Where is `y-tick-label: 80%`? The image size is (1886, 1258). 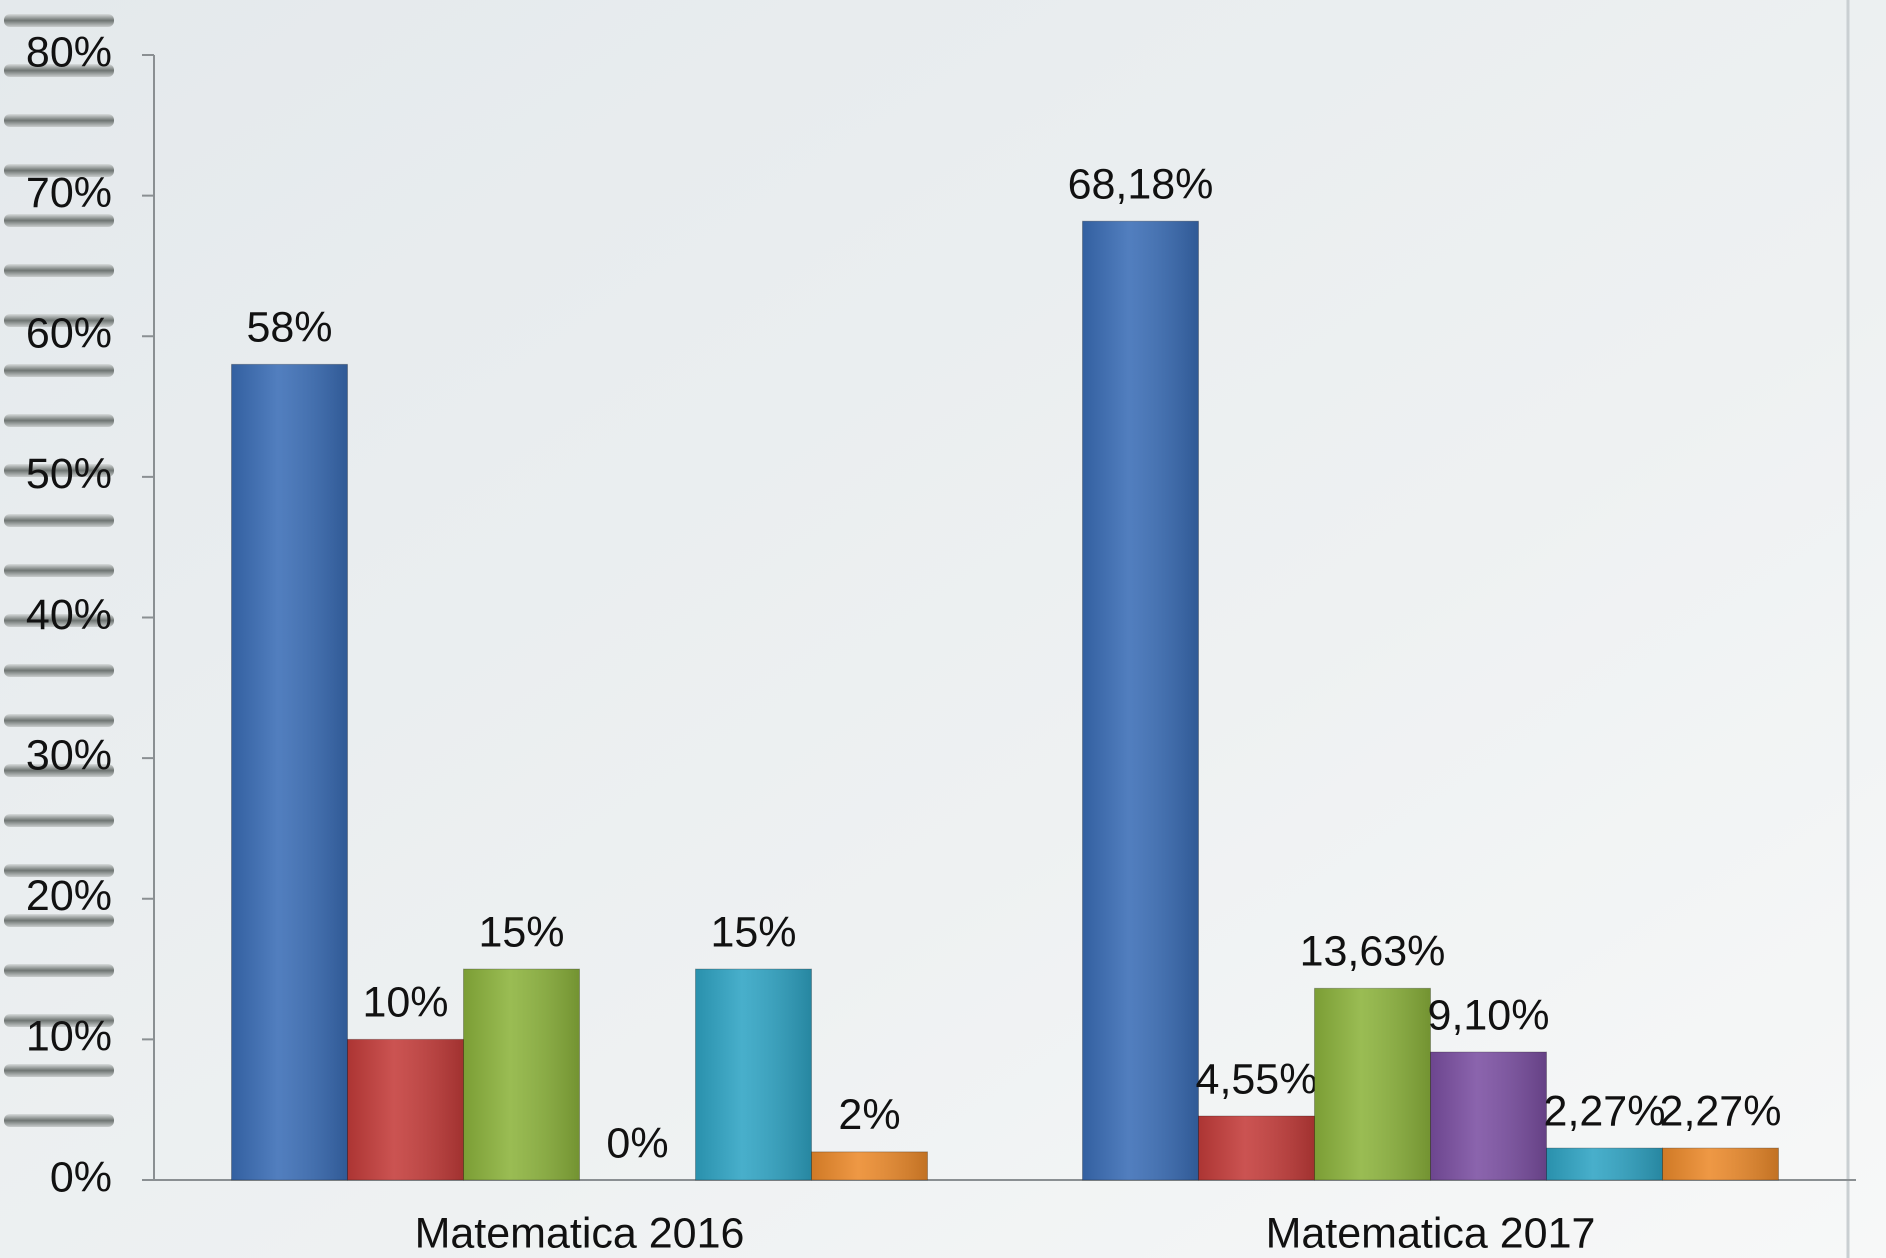 y-tick-label: 80% is located at coordinates (69, 52).